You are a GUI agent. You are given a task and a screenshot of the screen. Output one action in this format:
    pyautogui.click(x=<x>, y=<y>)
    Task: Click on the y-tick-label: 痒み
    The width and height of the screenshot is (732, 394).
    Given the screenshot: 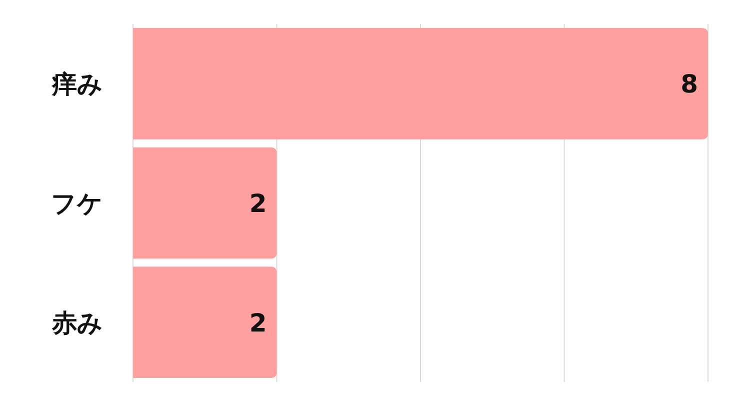 What is the action you would take?
    pyautogui.click(x=77, y=84)
    